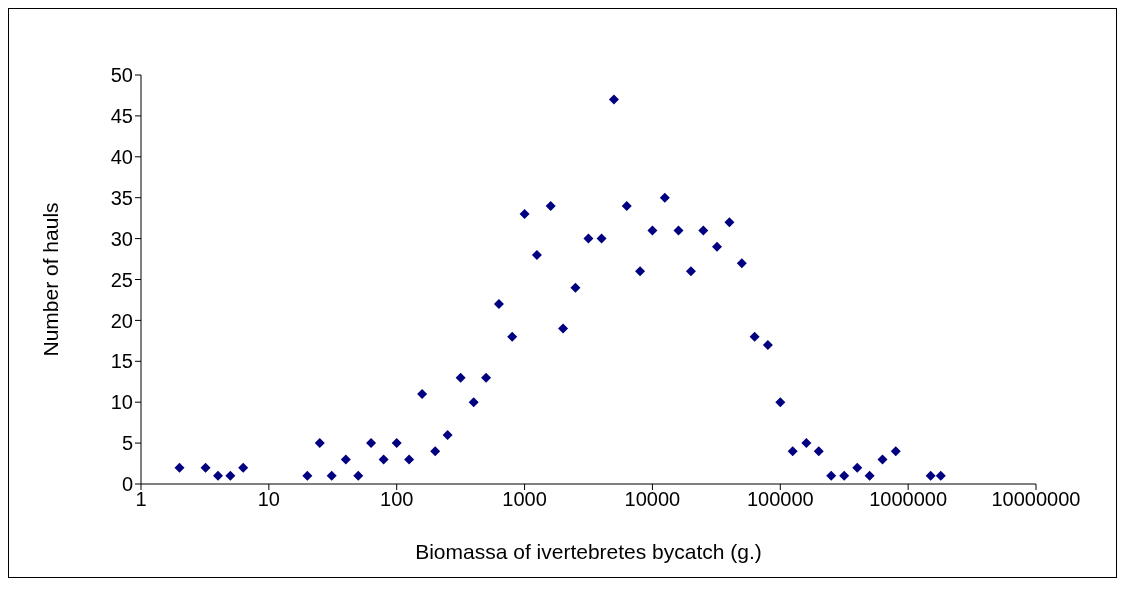  I want to click on y-tick-label: 50, so click(121, 75).